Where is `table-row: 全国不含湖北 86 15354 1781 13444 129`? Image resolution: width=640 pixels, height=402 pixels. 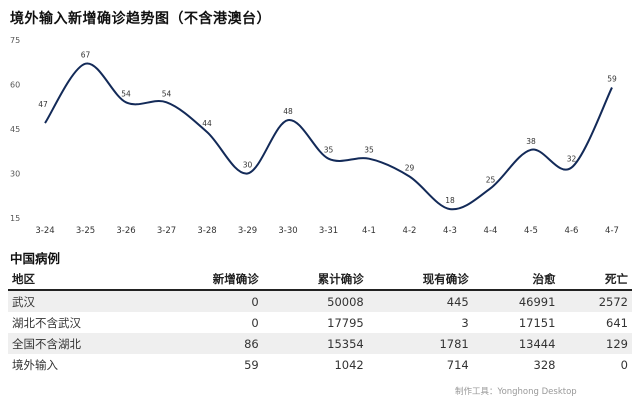
table-row: 全国不含湖北 86 15354 1781 13444 129 is located at coordinates (320, 343).